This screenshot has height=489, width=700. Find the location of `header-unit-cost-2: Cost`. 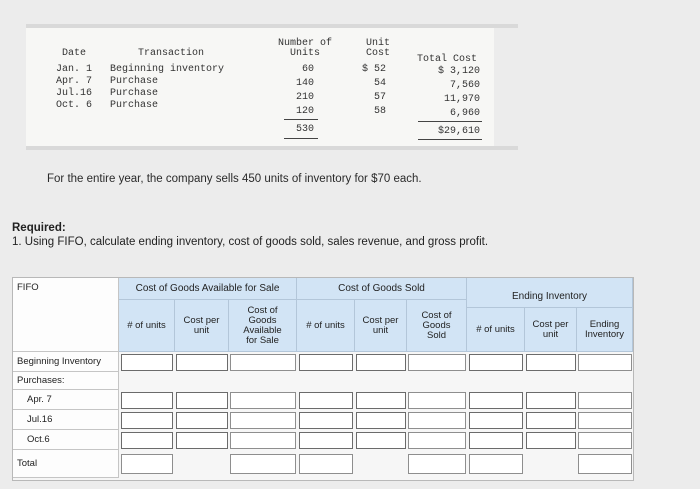

header-unit-cost-2: Cost is located at coordinates (377, 53).